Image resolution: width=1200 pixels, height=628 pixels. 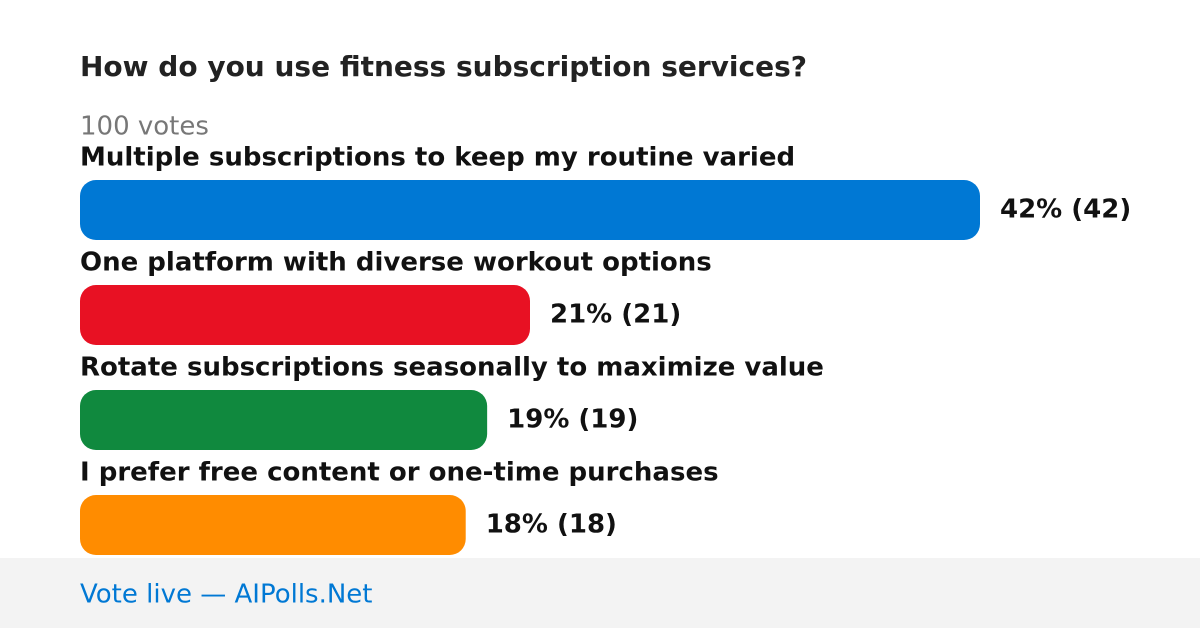 I want to click on value-label: 18% (18), so click(x=551, y=525).